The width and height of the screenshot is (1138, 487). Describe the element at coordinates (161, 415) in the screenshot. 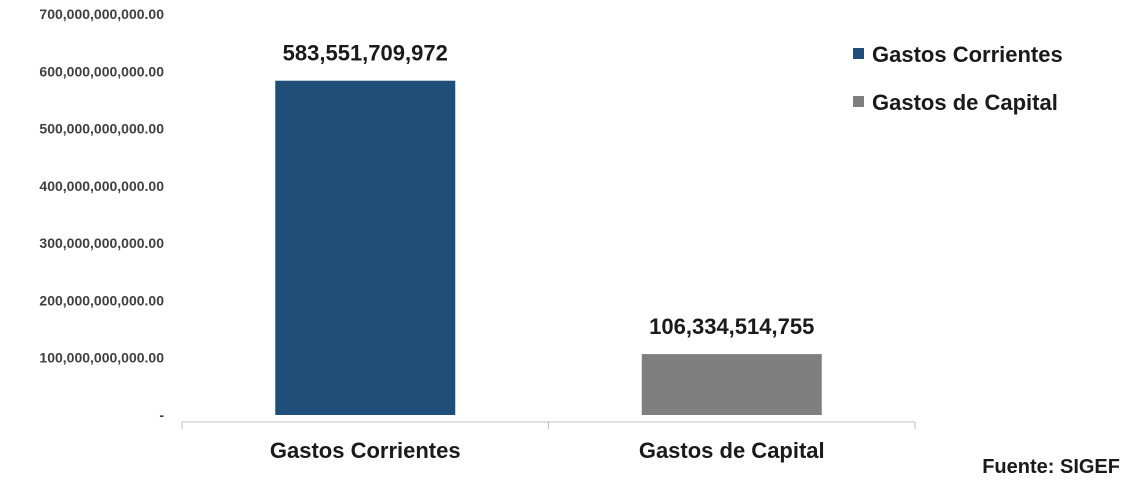

I see `y-tick-label: -` at that location.